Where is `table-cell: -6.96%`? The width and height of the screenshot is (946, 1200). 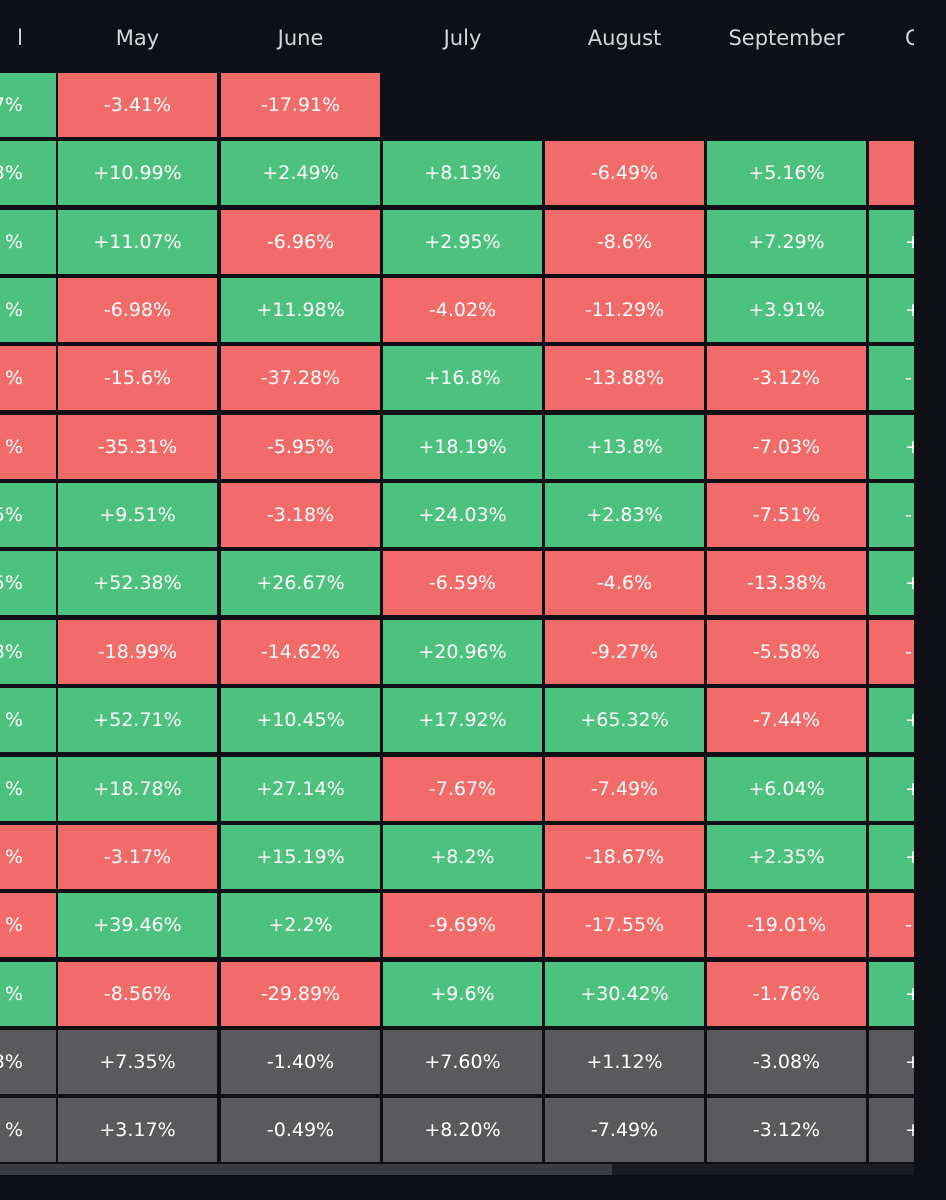 table-cell: -6.96% is located at coordinates (300, 241).